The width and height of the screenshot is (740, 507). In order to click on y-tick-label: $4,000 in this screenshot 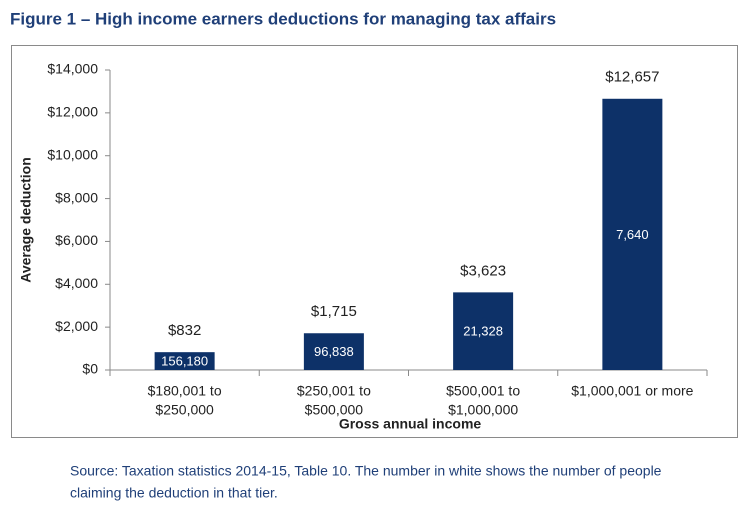, I will do `click(76, 283)`.